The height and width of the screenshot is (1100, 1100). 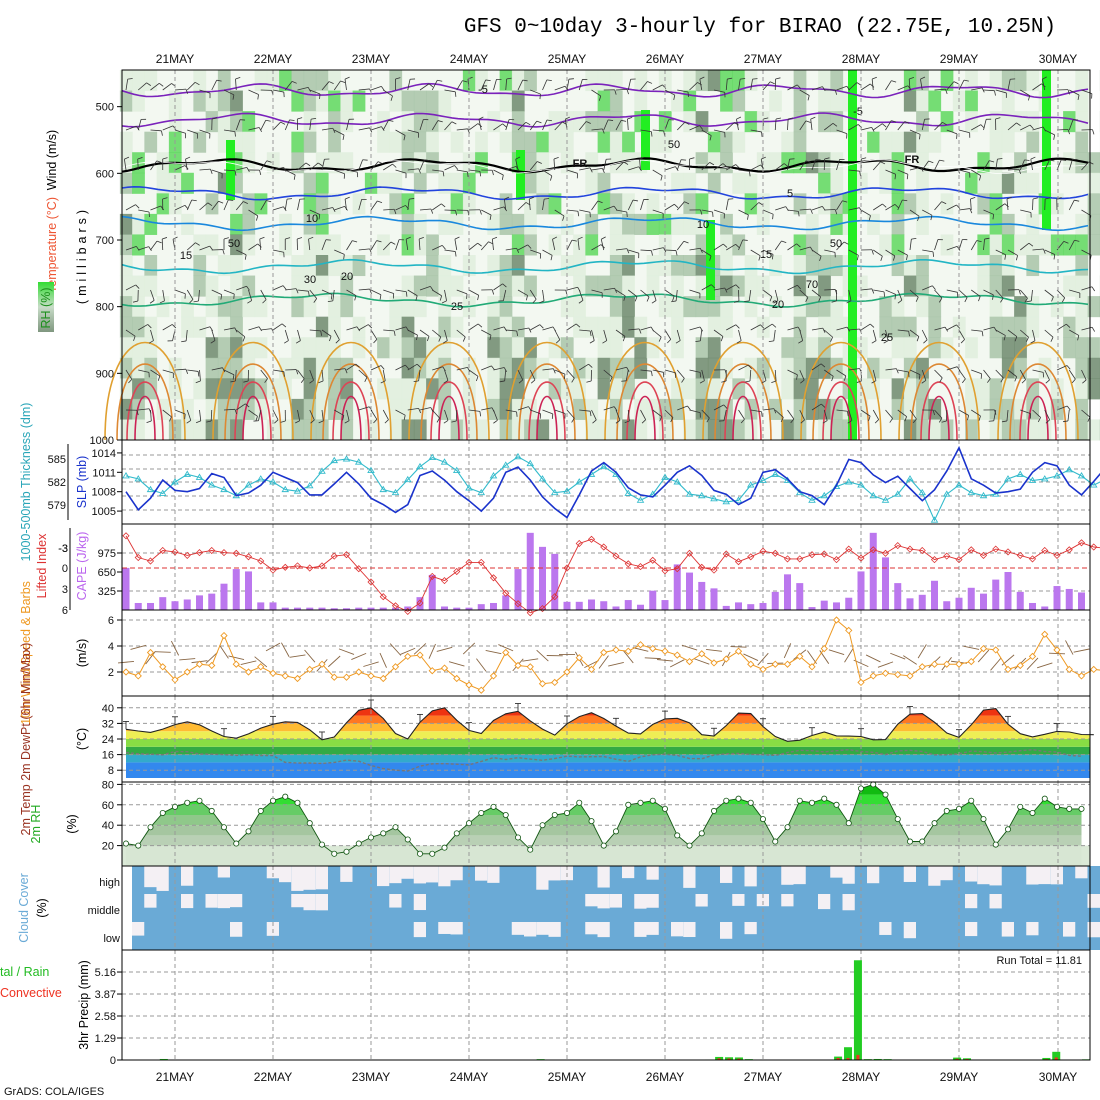 What do you see at coordinates (212, 601) in the screenshot?
I see `cape-bar` at bounding box center [212, 601].